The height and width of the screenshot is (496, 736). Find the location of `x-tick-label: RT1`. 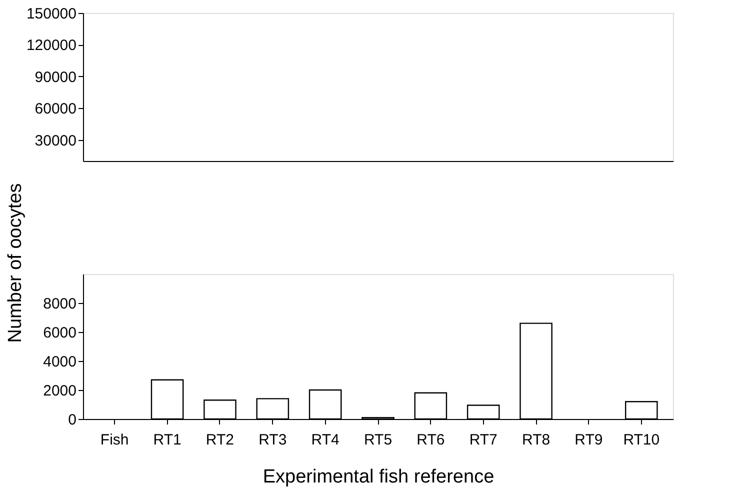

x-tick-label: RT1 is located at coordinates (167, 440).